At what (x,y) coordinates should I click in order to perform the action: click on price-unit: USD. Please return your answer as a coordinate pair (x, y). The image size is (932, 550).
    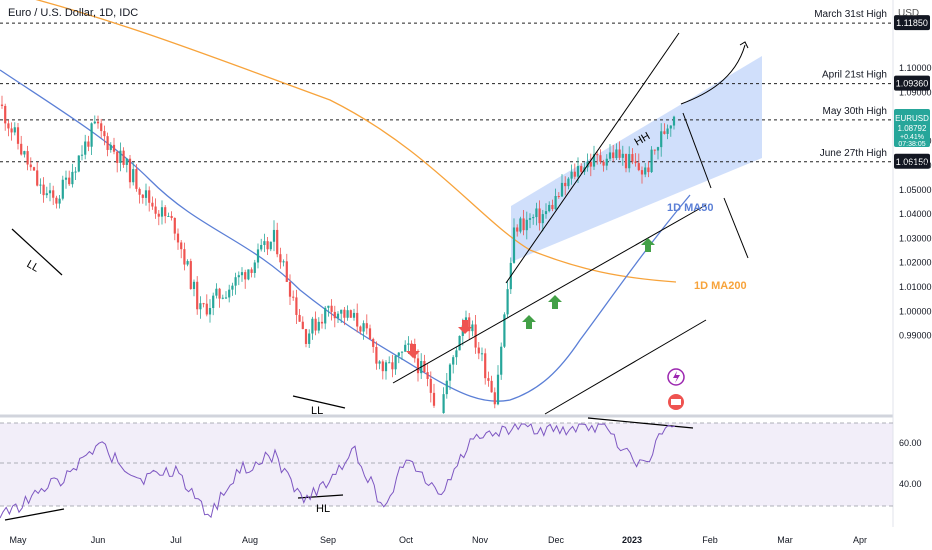
    Looking at the image, I should click on (909, 13).